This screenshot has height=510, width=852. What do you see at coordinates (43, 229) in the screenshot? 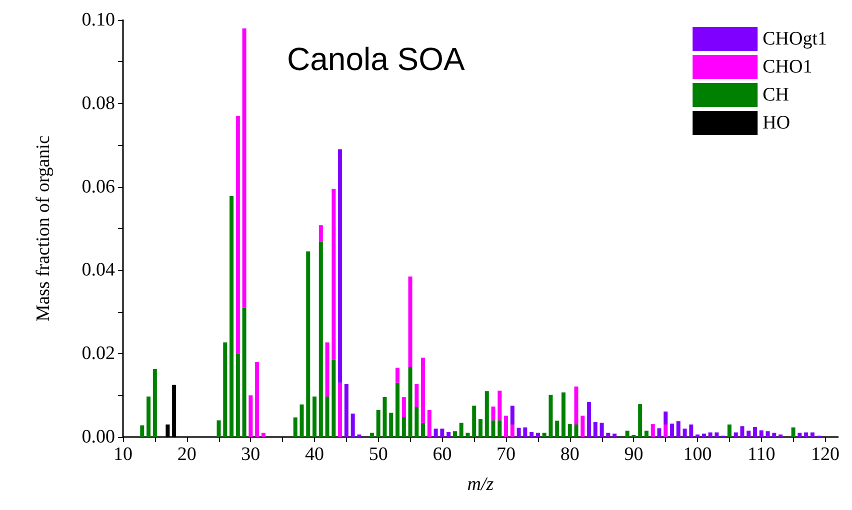
I see `y-axis-title: Mass fraction of organic` at bounding box center [43, 229].